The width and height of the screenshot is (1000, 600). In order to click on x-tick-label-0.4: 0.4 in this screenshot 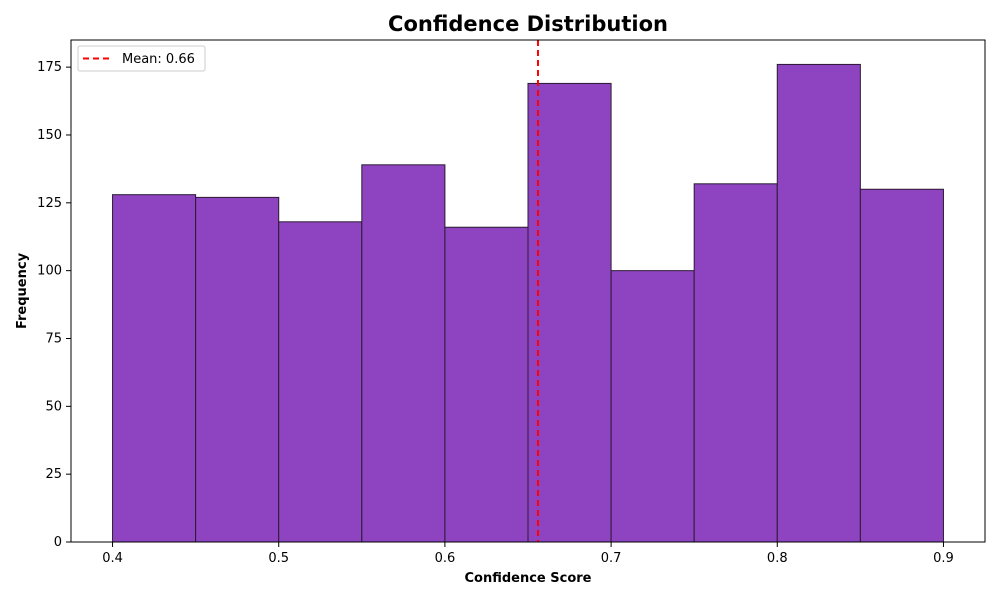, I will do `click(112, 558)`.